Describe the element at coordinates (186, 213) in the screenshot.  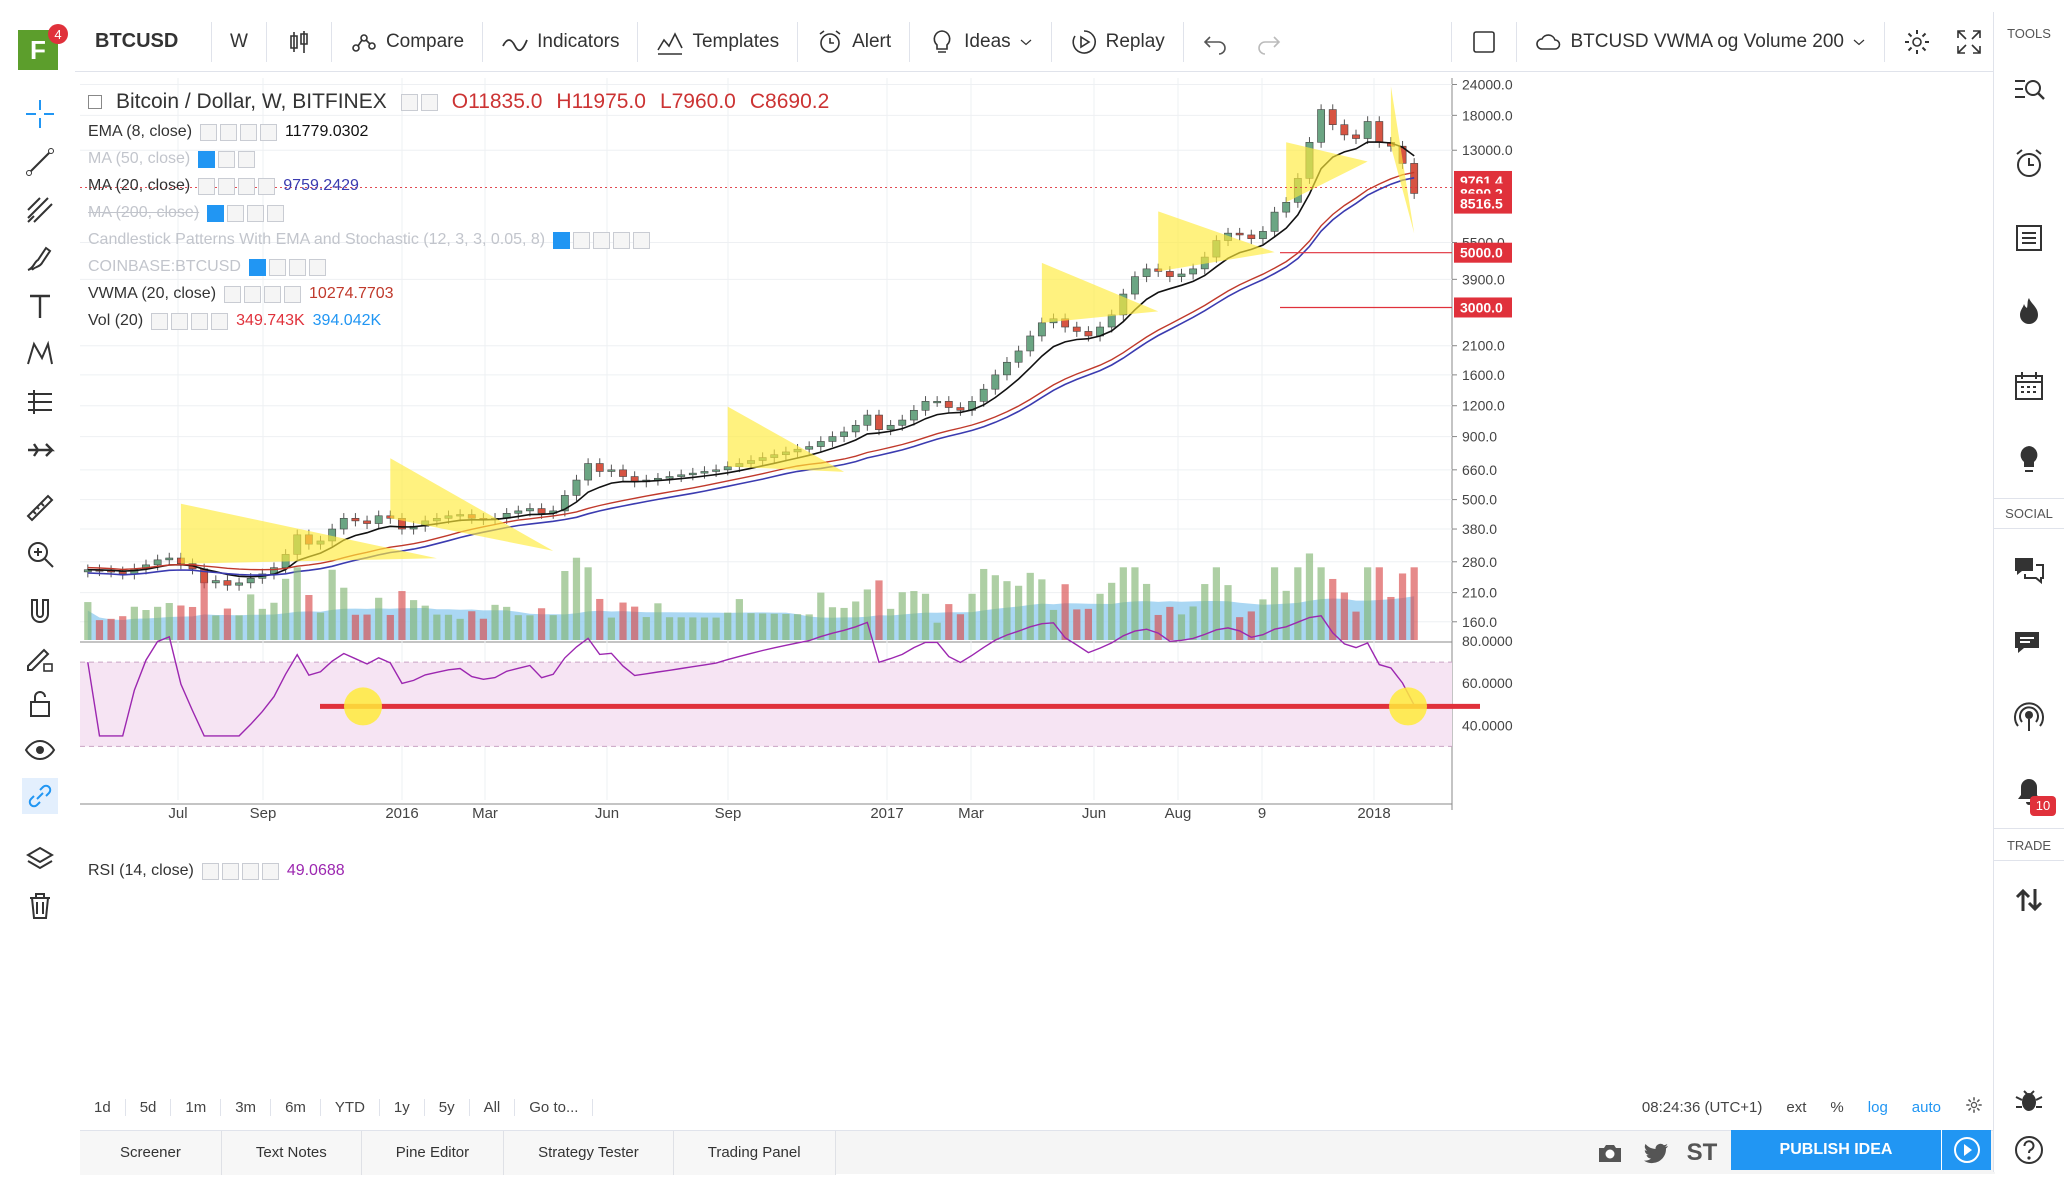
I see `legend-ma200: MA (200, close)` at that location.